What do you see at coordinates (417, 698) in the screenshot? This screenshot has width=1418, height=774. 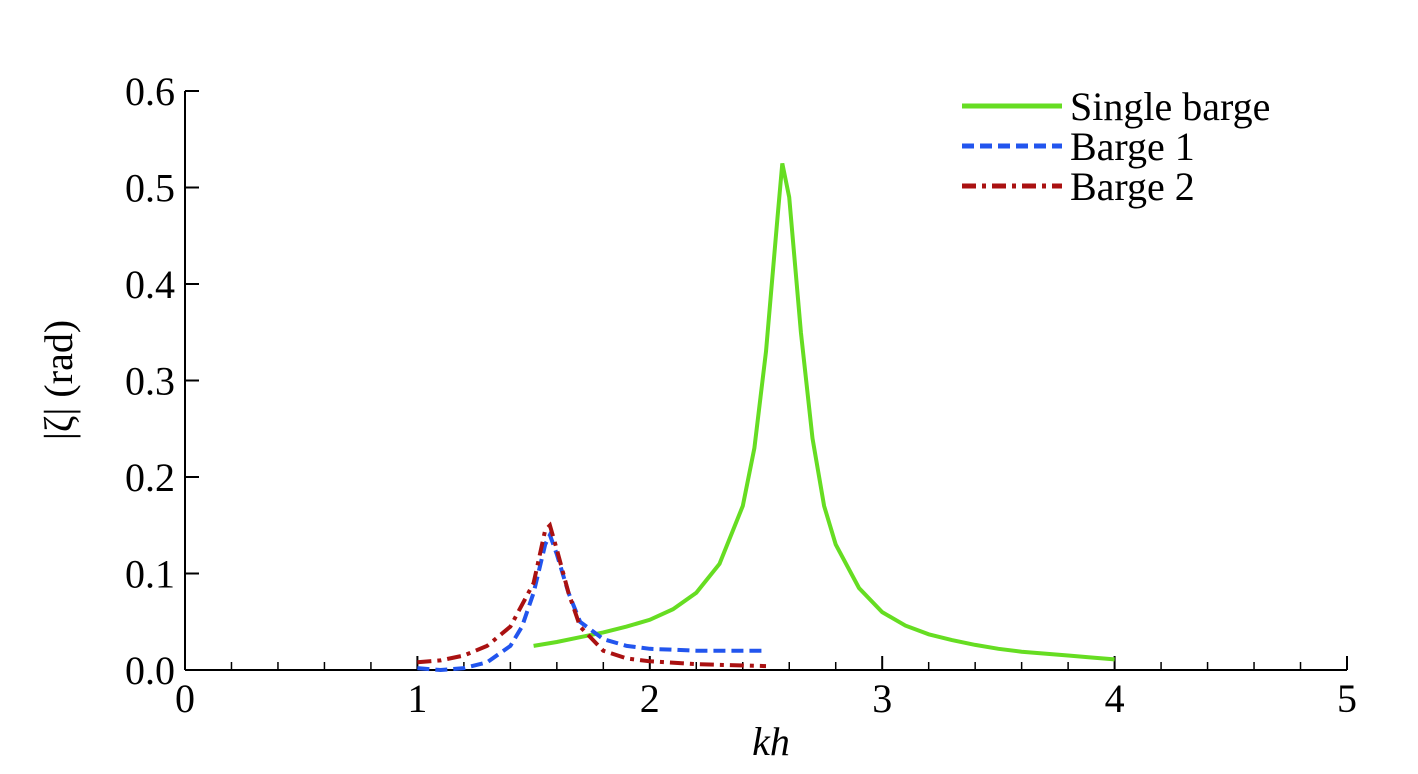 I see `x-tick-label: 1` at bounding box center [417, 698].